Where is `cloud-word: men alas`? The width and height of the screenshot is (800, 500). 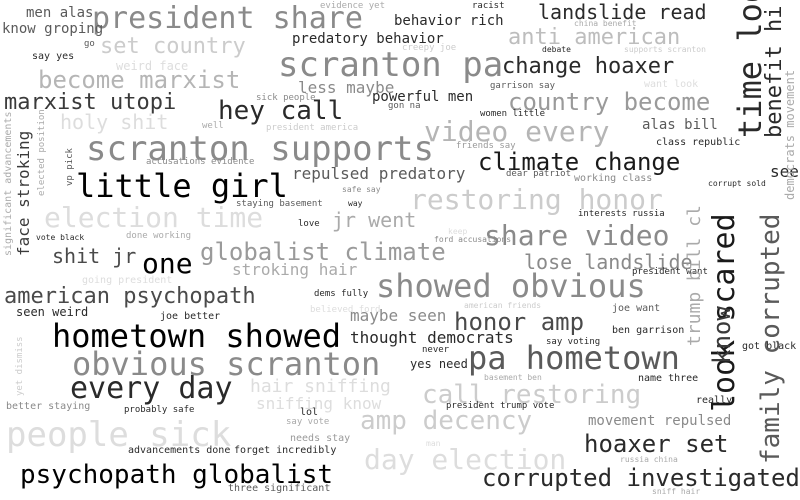 cloud-word: men alas is located at coordinates (60, 13).